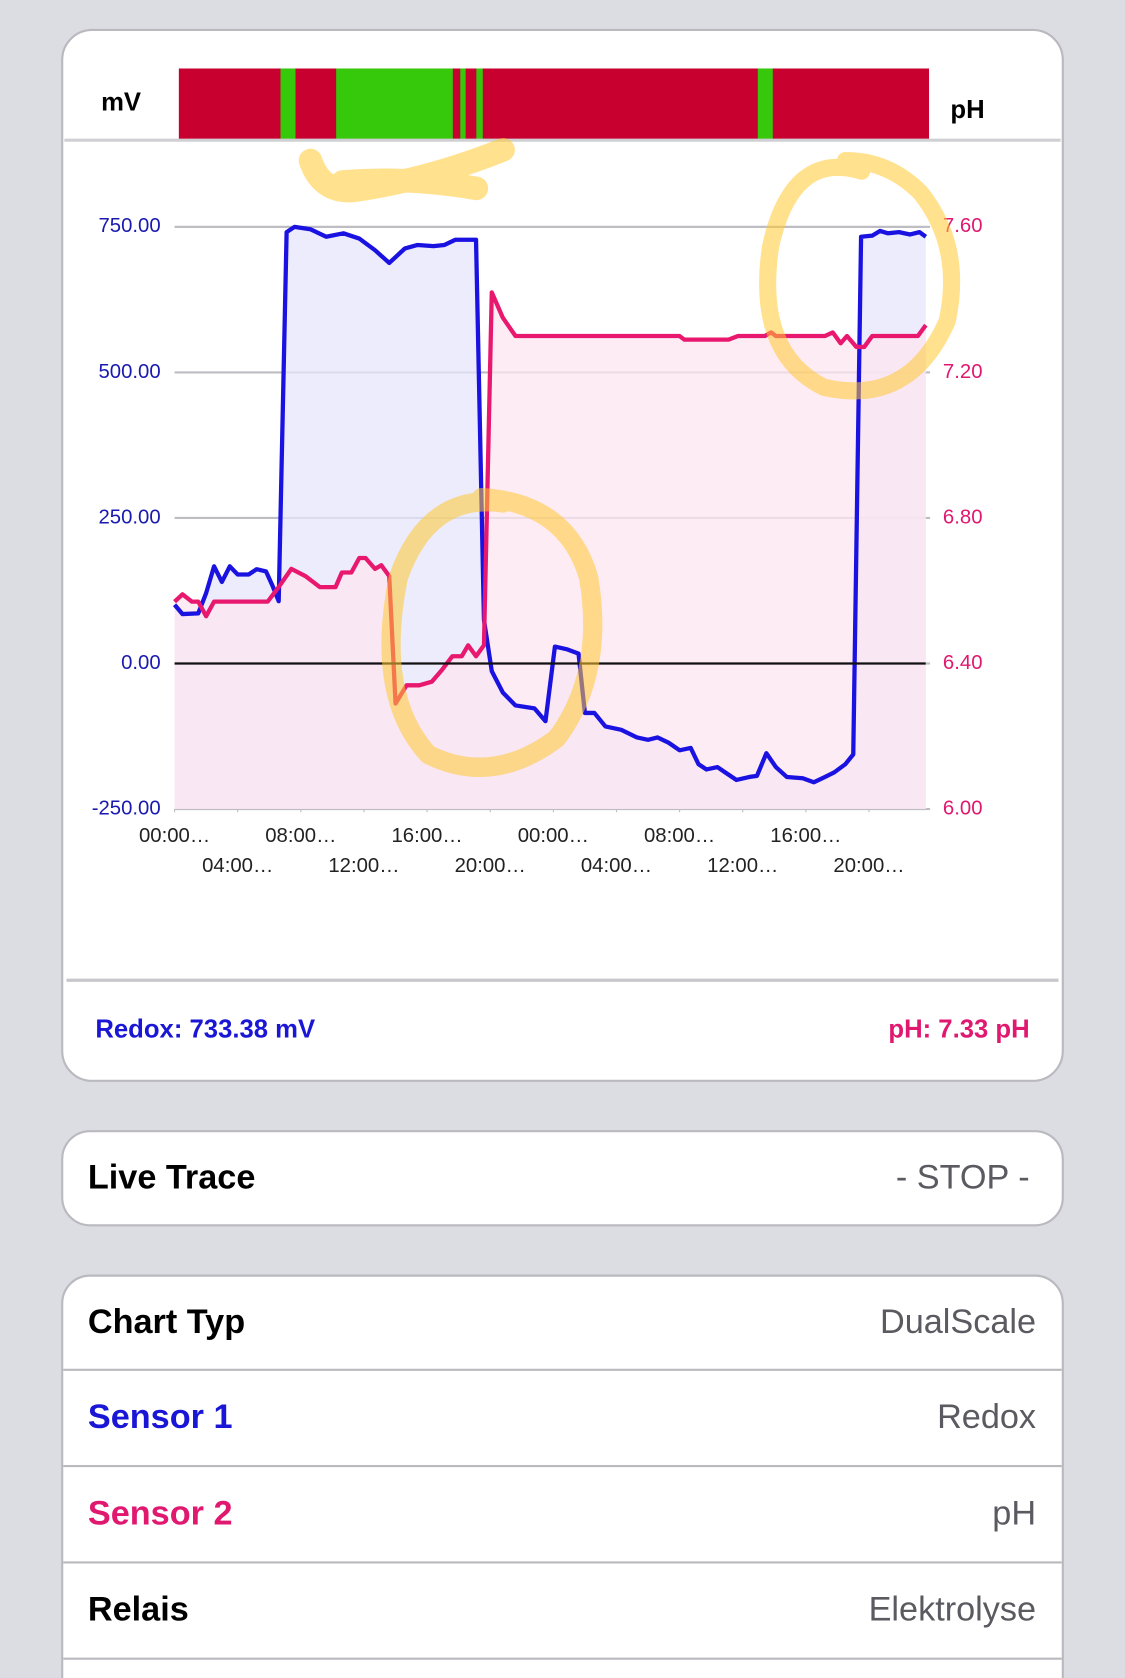  Describe the element at coordinates (952, 1610) in the screenshot. I see `setting-value: Elektrolyse` at that location.